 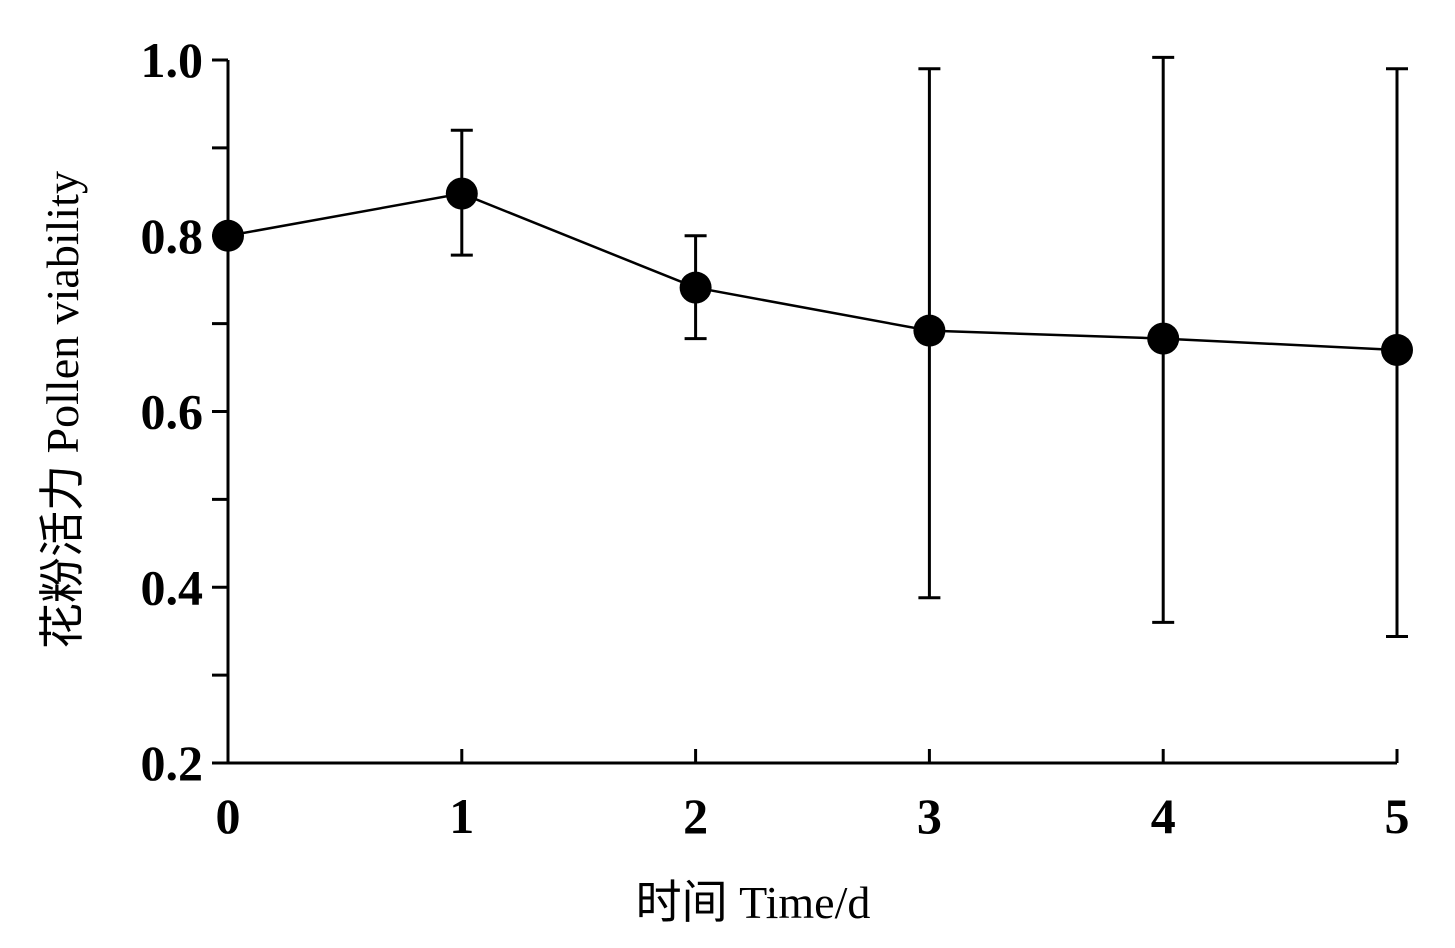 What do you see at coordinates (929, 816) in the screenshot?
I see `x-tick-label: 3` at bounding box center [929, 816].